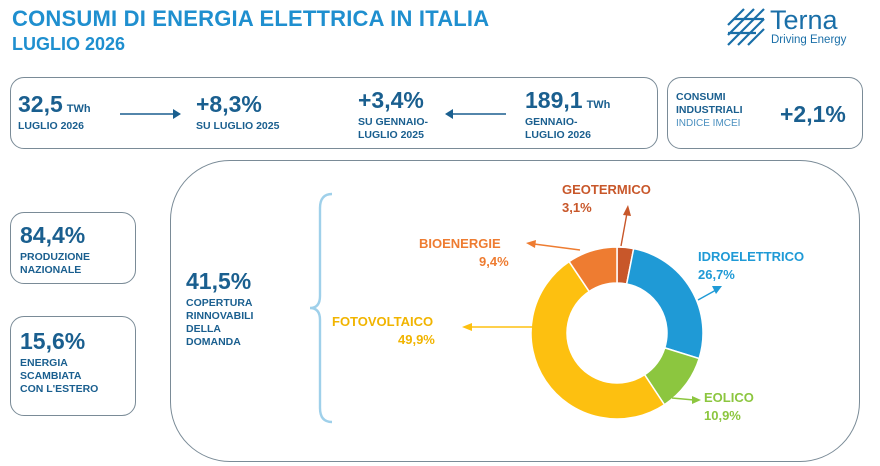 The image size is (880, 466). What do you see at coordinates (708, 123) in the screenshot?
I see `industrial-index-label: INDICE IMCEI` at bounding box center [708, 123].